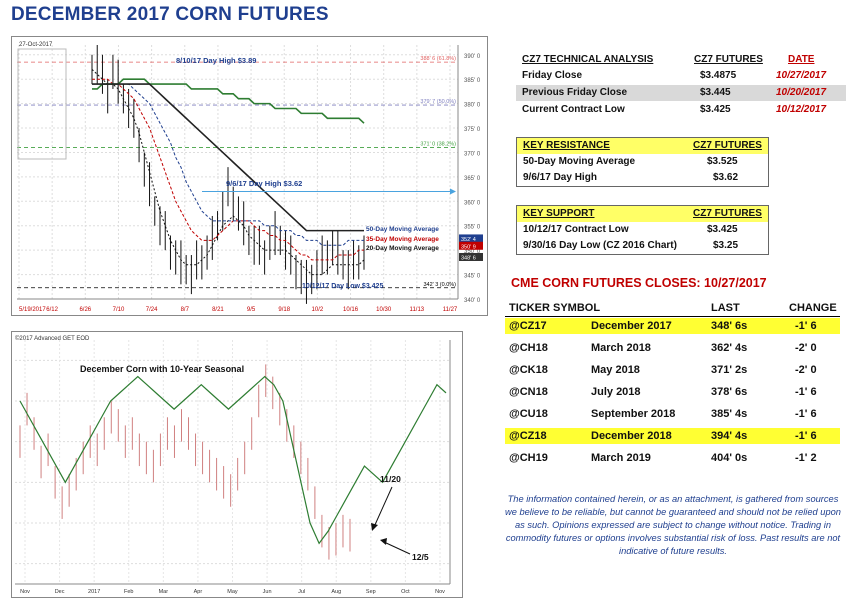  I want to click on tech-row: Current Contract Low $3.425 10/12/2017, so click(681, 110).